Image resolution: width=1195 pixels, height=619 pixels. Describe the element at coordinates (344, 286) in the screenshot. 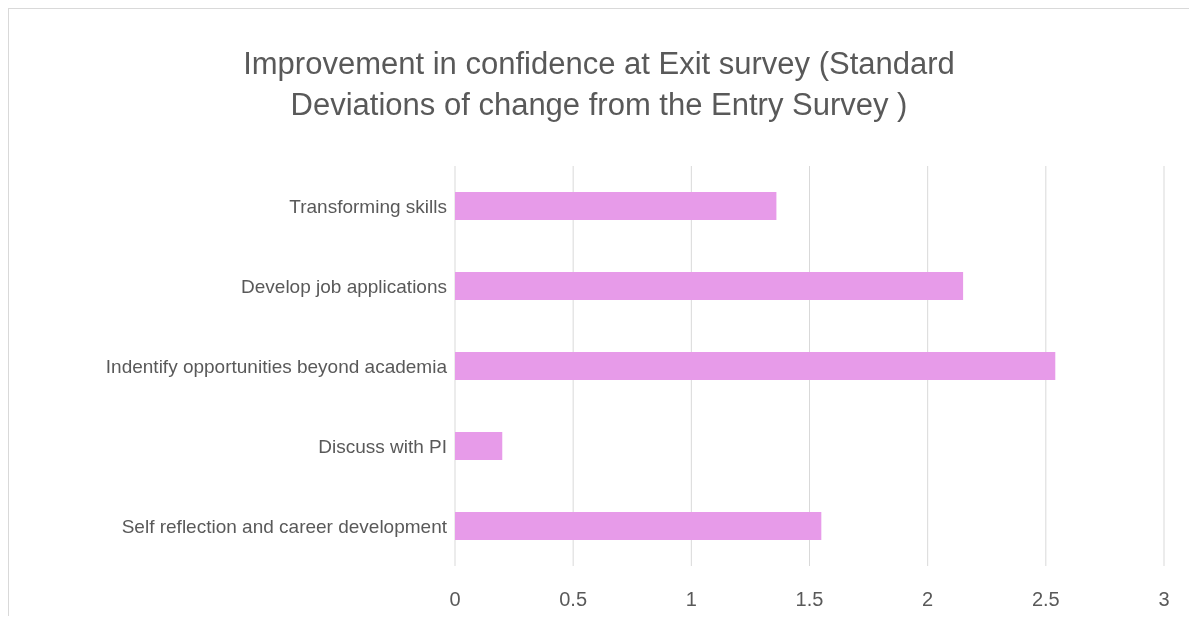

I see `y-tick-label: Develop job applications` at that location.